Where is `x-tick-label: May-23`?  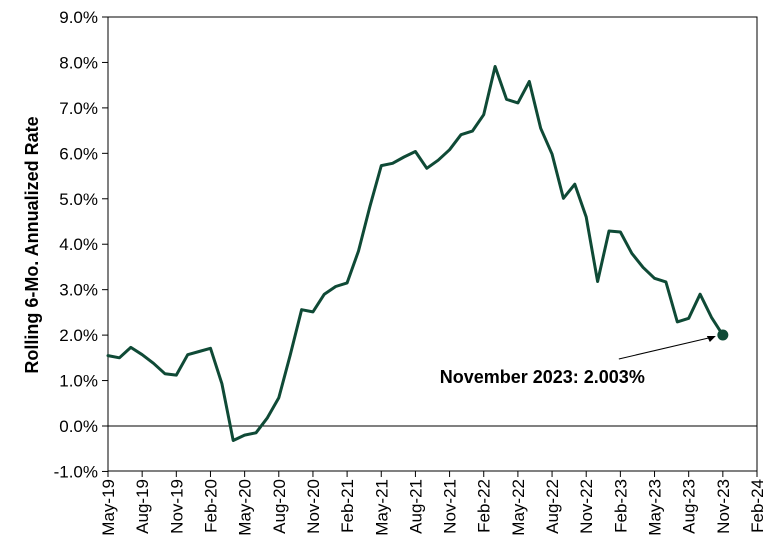
x-tick-label: May-23 is located at coordinates (655, 507).